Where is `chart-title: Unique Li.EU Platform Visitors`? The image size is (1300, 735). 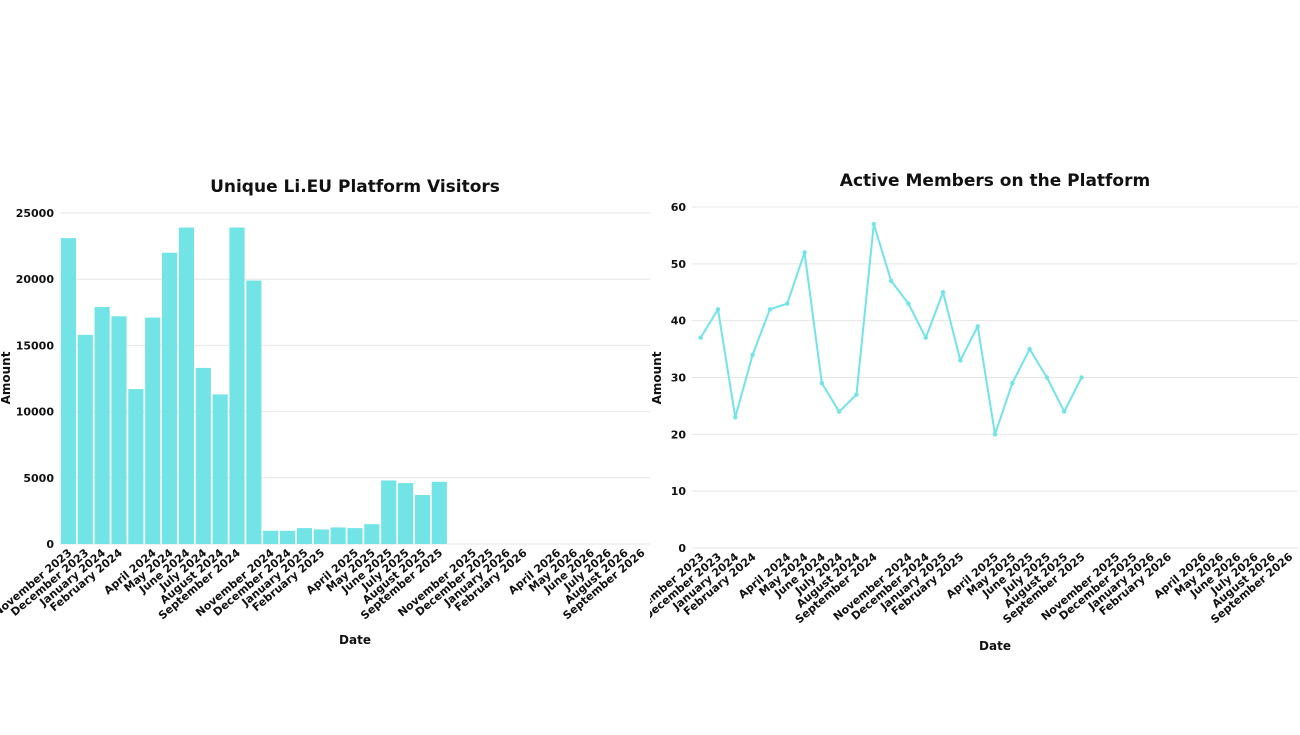
chart-title: Unique Li.EU Platform Visitors is located at coordinates (355, 187).